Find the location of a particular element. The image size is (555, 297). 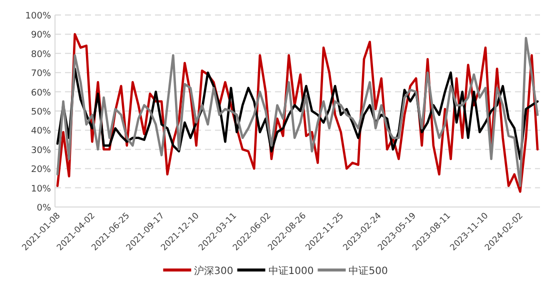

legend-label: 沪深300 is located at coordinates (214, 271).